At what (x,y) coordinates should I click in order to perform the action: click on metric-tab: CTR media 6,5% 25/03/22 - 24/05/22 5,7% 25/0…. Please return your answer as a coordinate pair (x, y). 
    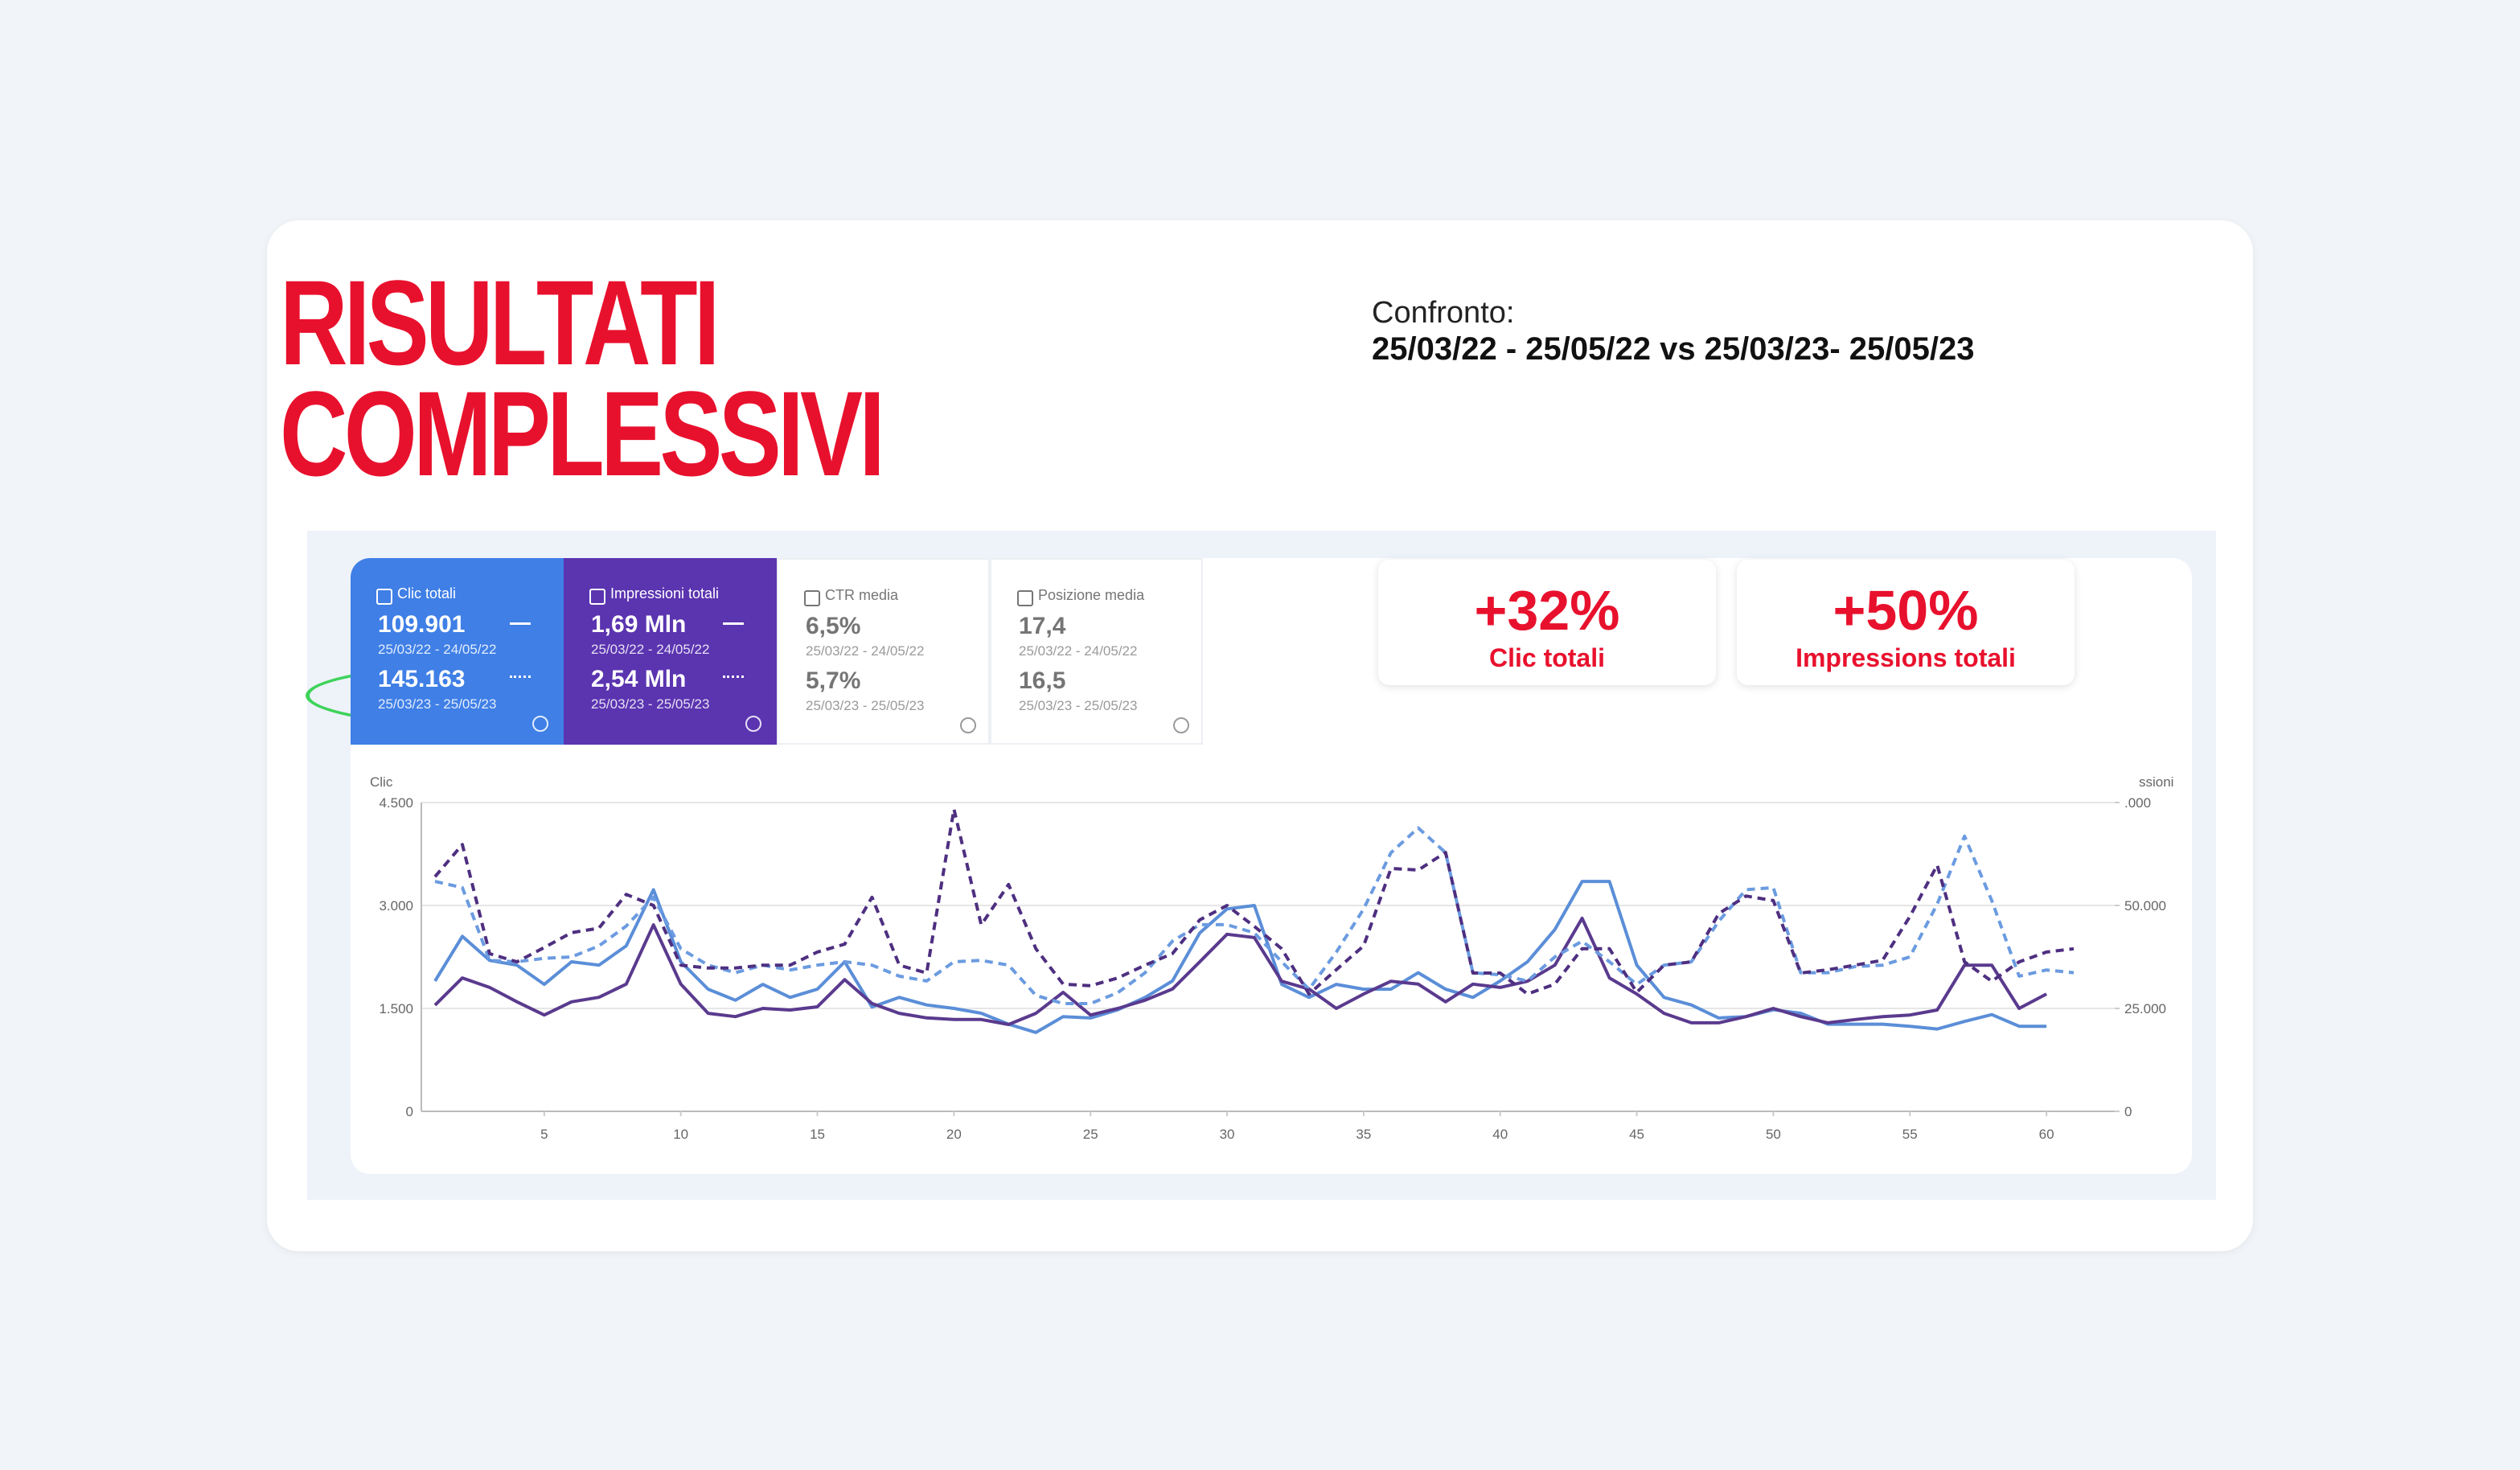
    Looking at the image, I should click on (883, 651).